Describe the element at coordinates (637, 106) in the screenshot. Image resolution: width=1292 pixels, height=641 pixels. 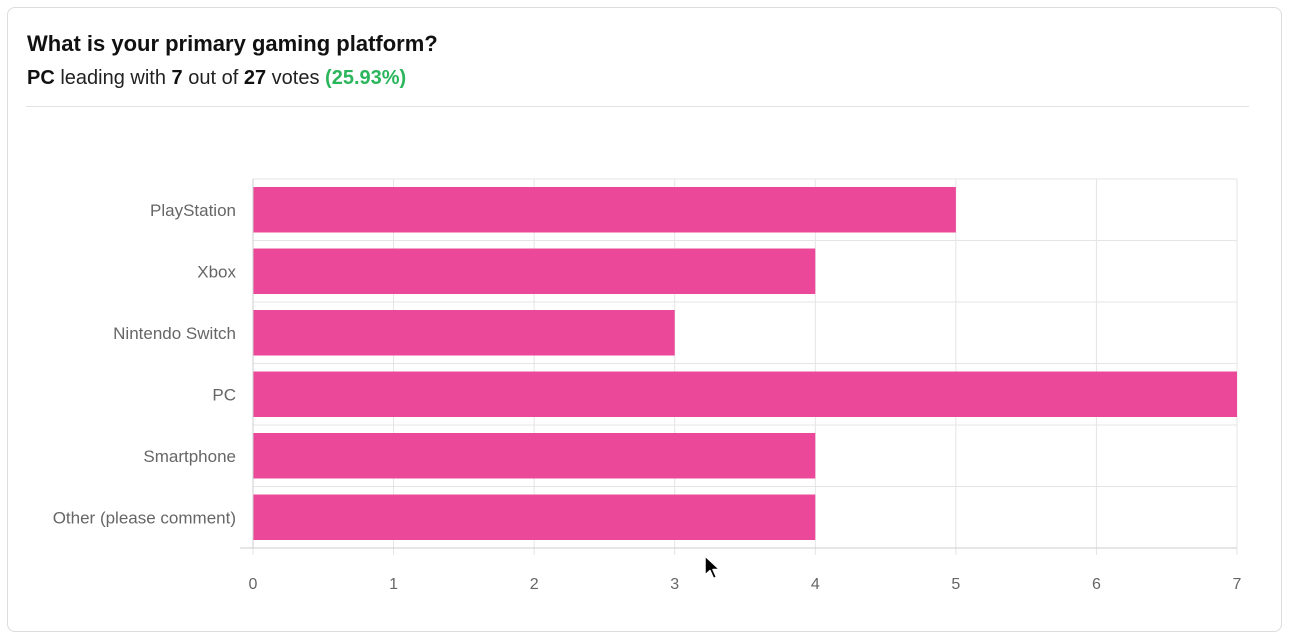
I see `header-divider` at that location.